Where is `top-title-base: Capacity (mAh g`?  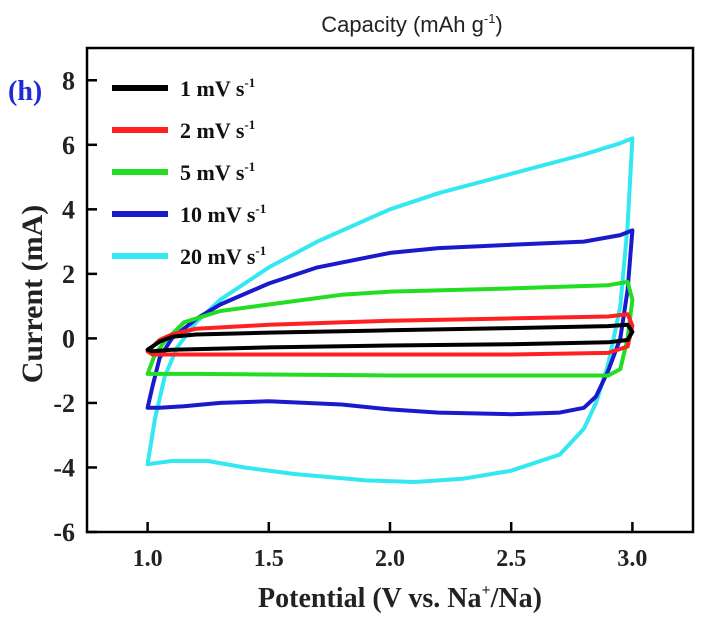 top-title-base: Capacity (mAh g is located at coordinates (402, 24).